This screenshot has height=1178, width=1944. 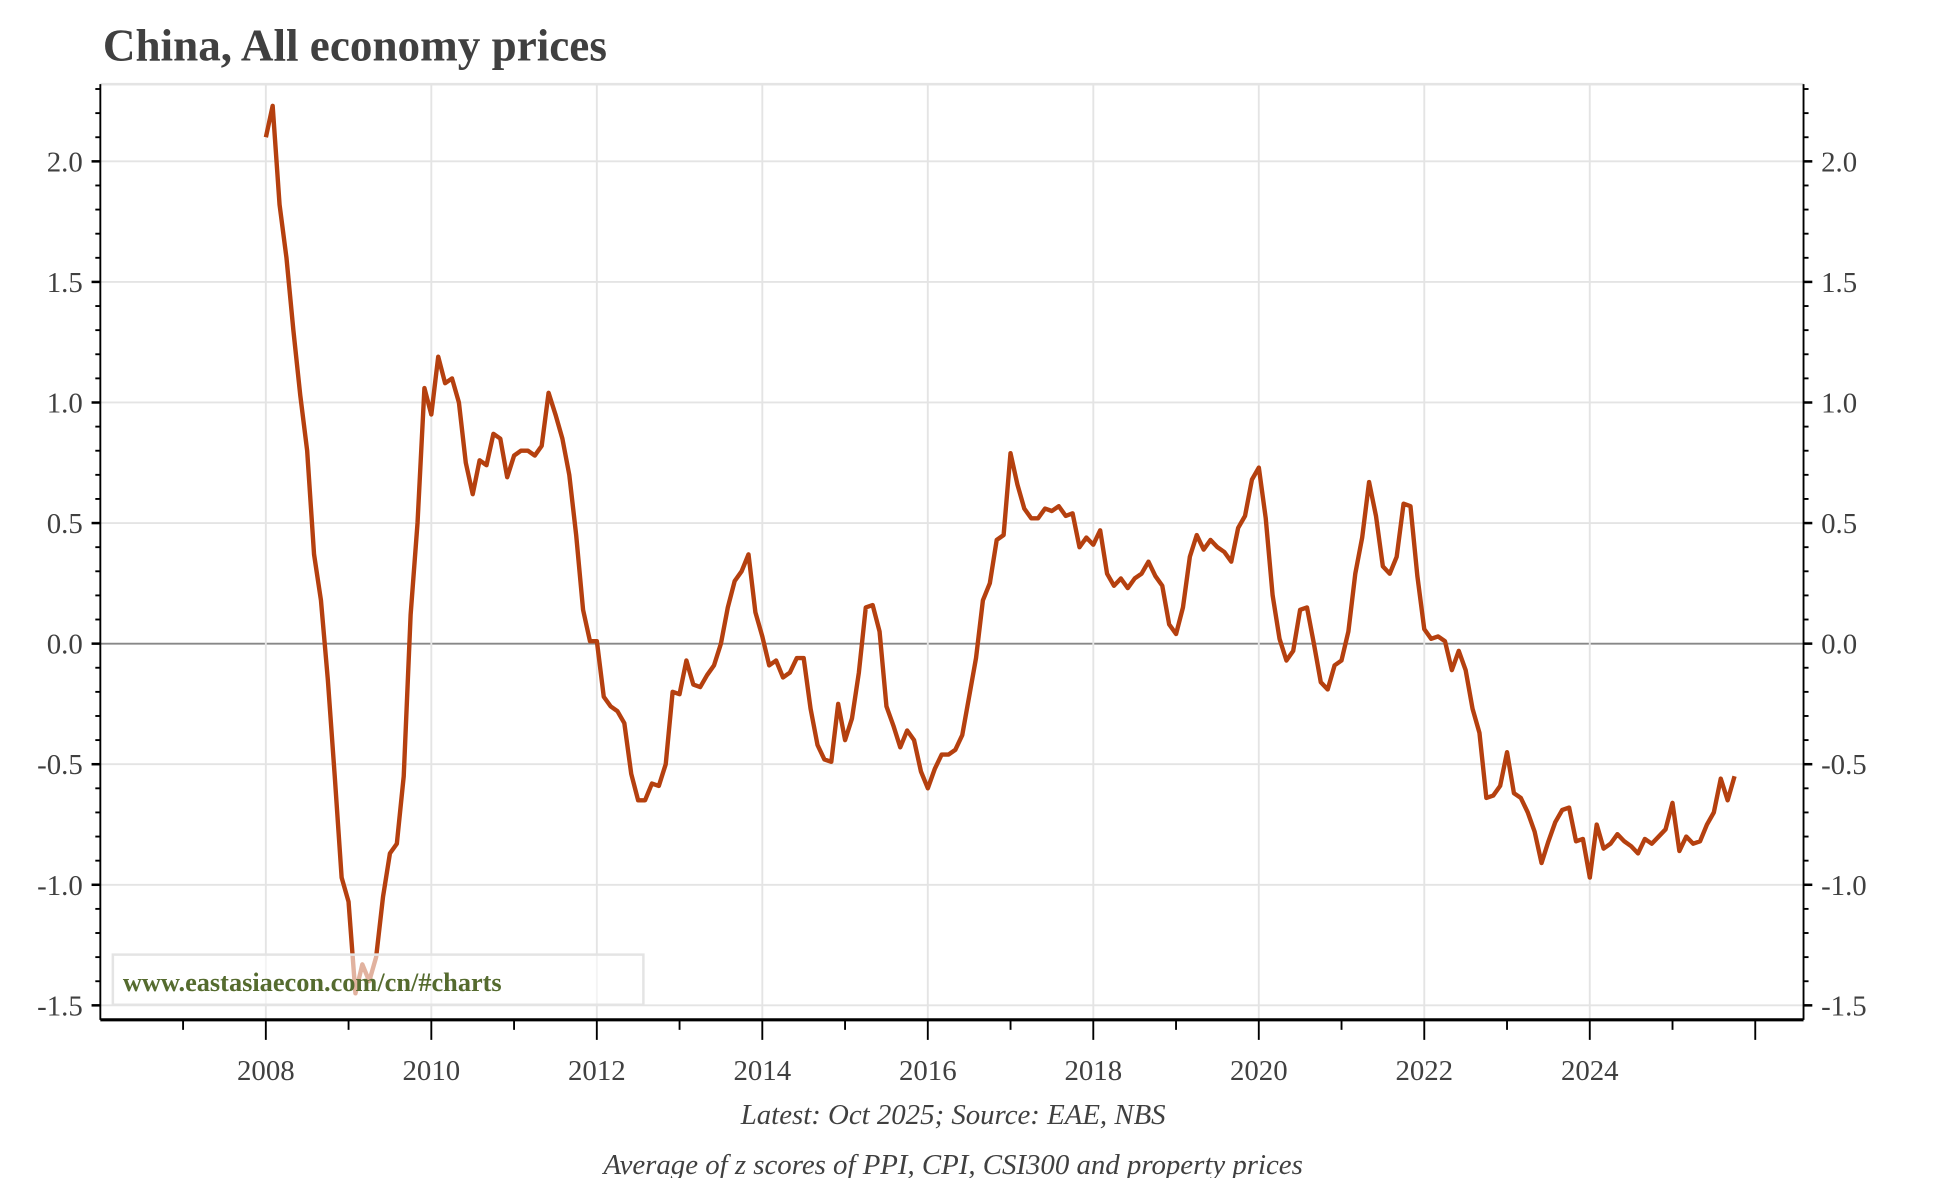 I want to click on x-tick-label: 2016, so click(x=928, y=1071).